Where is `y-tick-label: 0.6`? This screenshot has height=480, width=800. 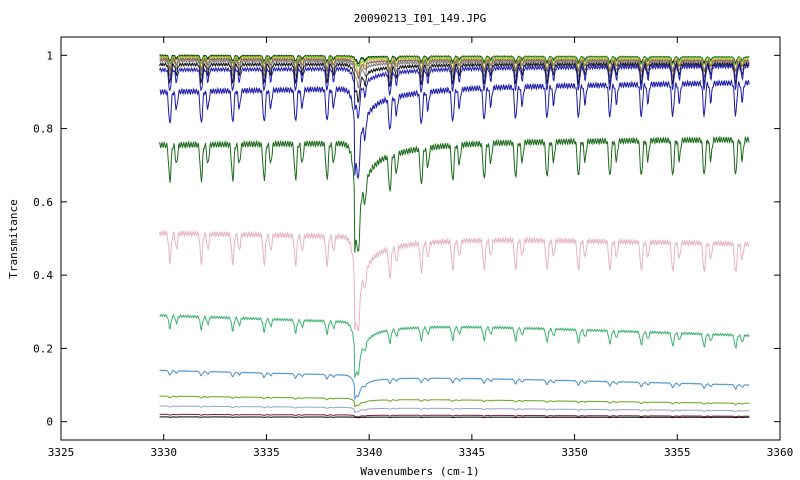
y-tick-label: 0.6 is located at coordinates (43, 202).